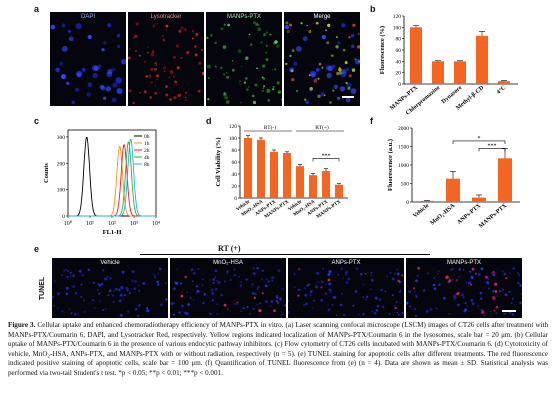  Describe the element at coordinates (22, 325) in the screenshot. I see `caption-label: Figure 3.` at that location.